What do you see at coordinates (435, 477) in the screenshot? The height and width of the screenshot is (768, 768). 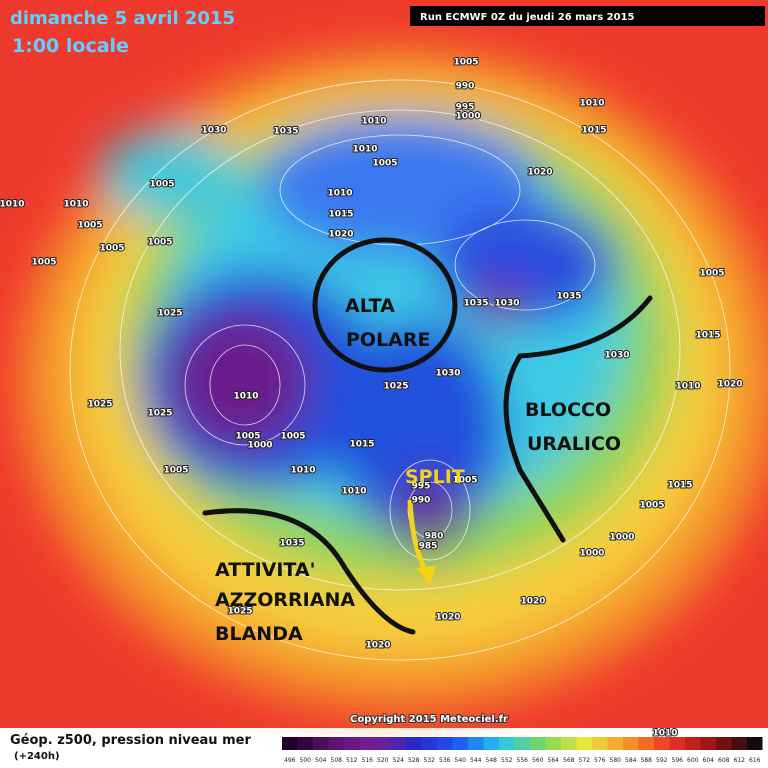 I see `annotation: SPLIT` at bounding box center [435, 477].